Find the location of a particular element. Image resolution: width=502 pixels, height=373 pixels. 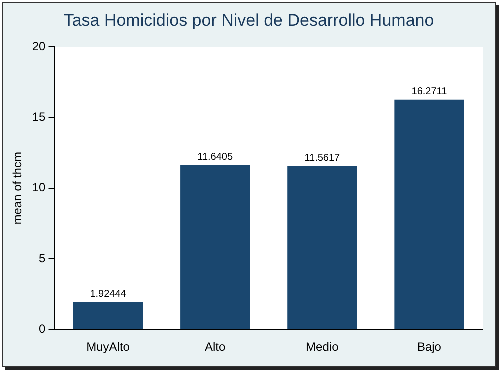

y-tick-label: 15 is located at coordinates (39, 117).